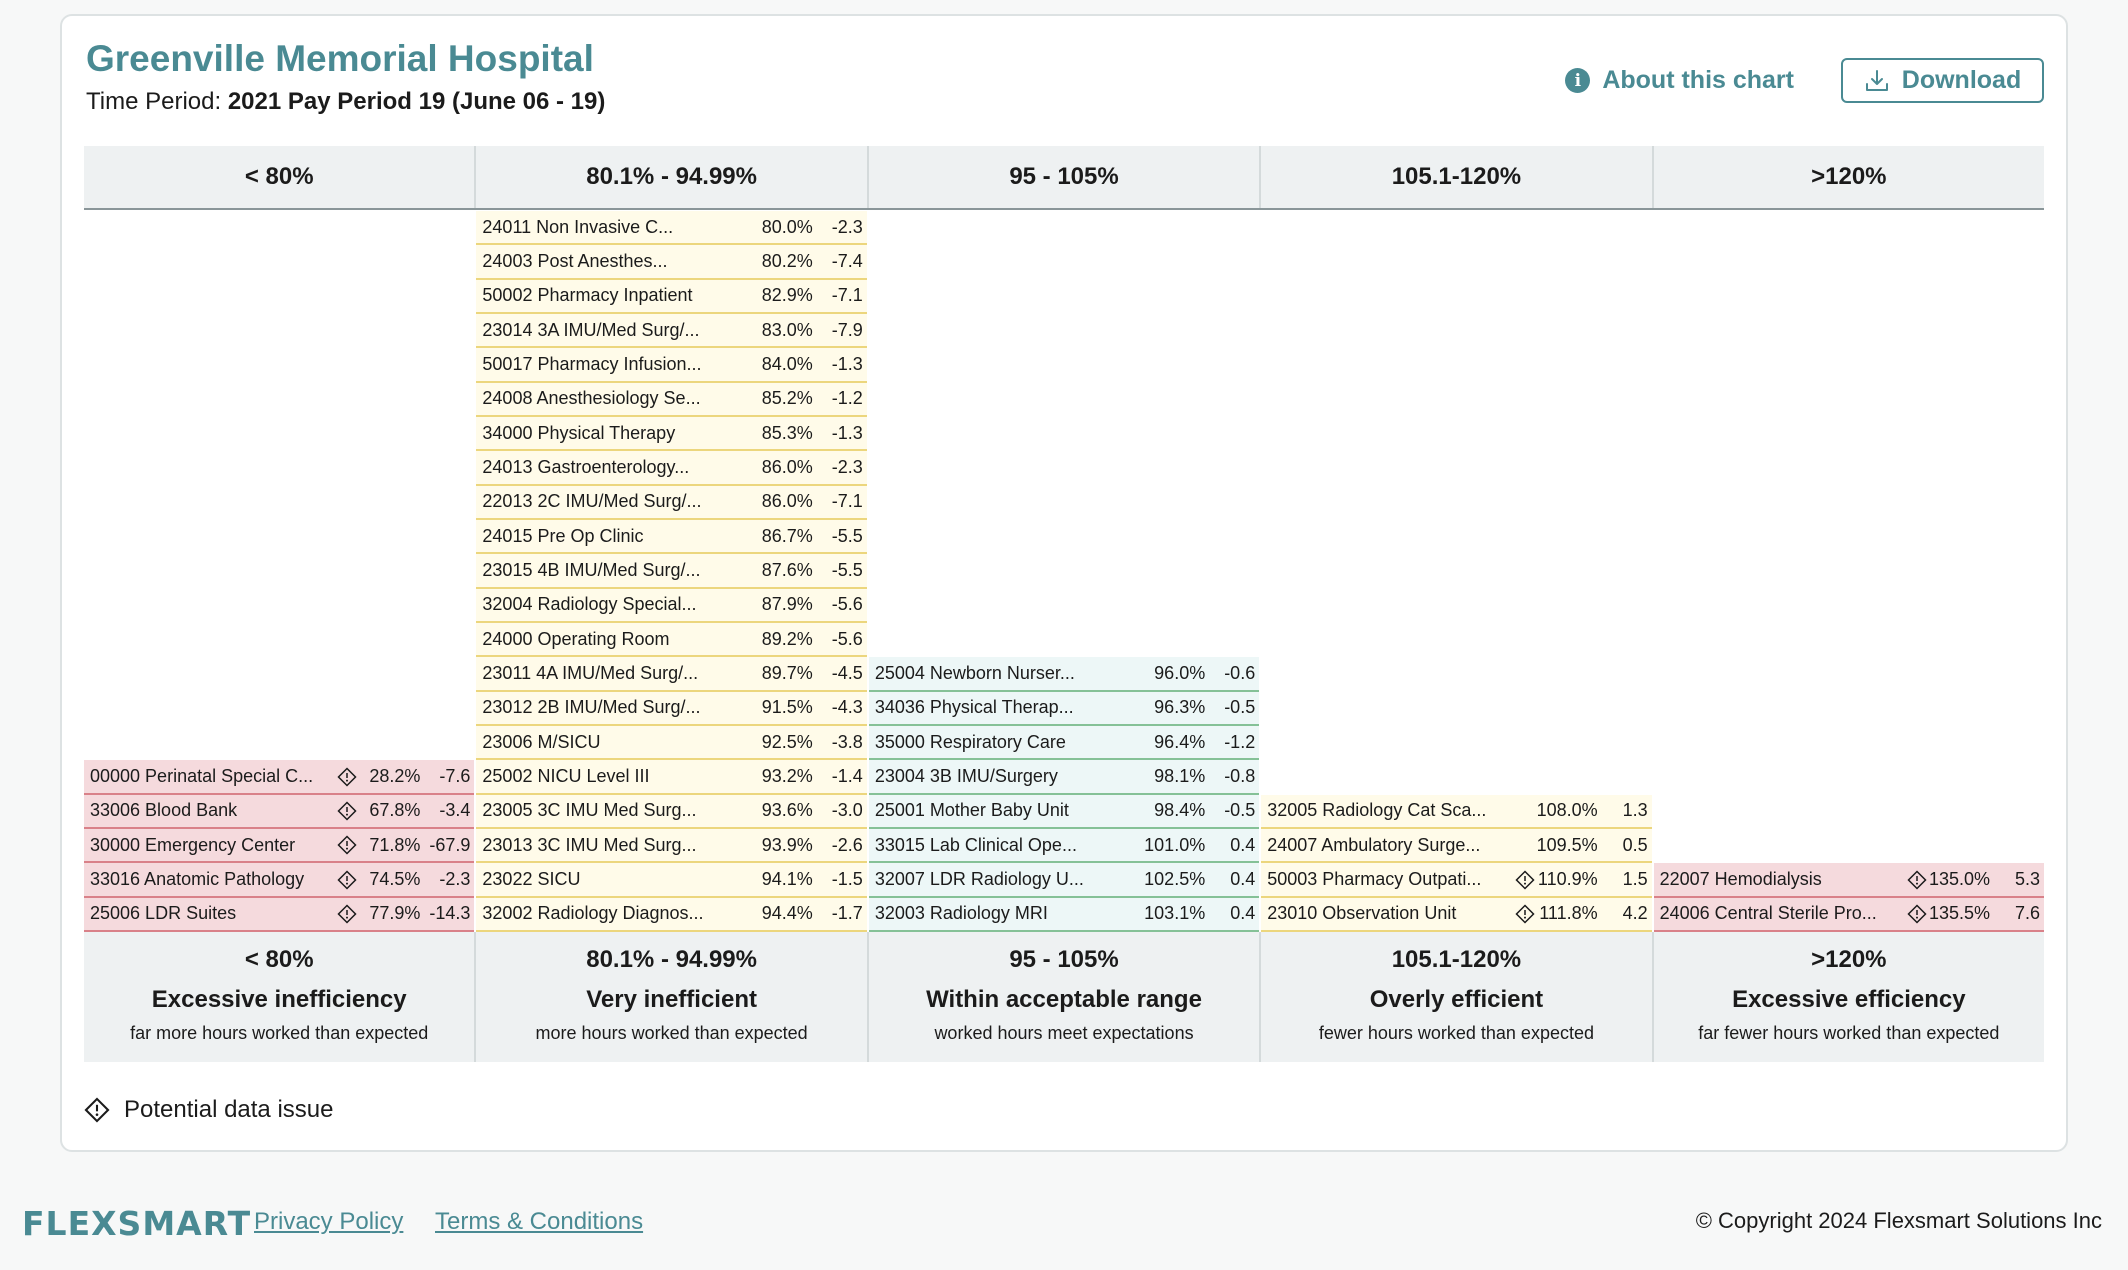 The image size is (2128, 1270). Describe the element at coordinates (450, 913) in the screenshot. I see `variance-value: -14.3` at that location.